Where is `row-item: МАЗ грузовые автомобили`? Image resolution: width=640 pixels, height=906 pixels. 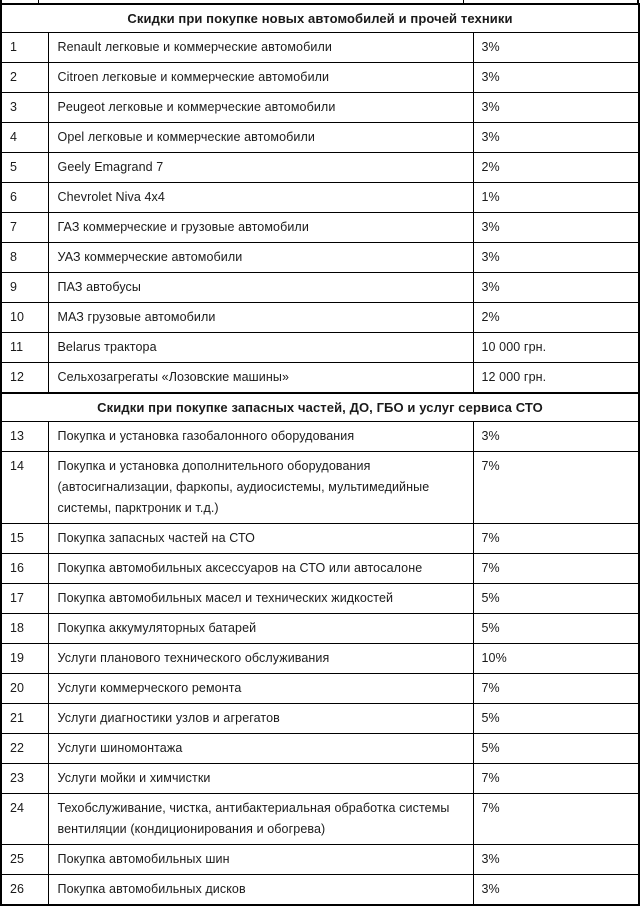
row-item: МАЗ грузовые автомобили is located at coordinates (260, 317).